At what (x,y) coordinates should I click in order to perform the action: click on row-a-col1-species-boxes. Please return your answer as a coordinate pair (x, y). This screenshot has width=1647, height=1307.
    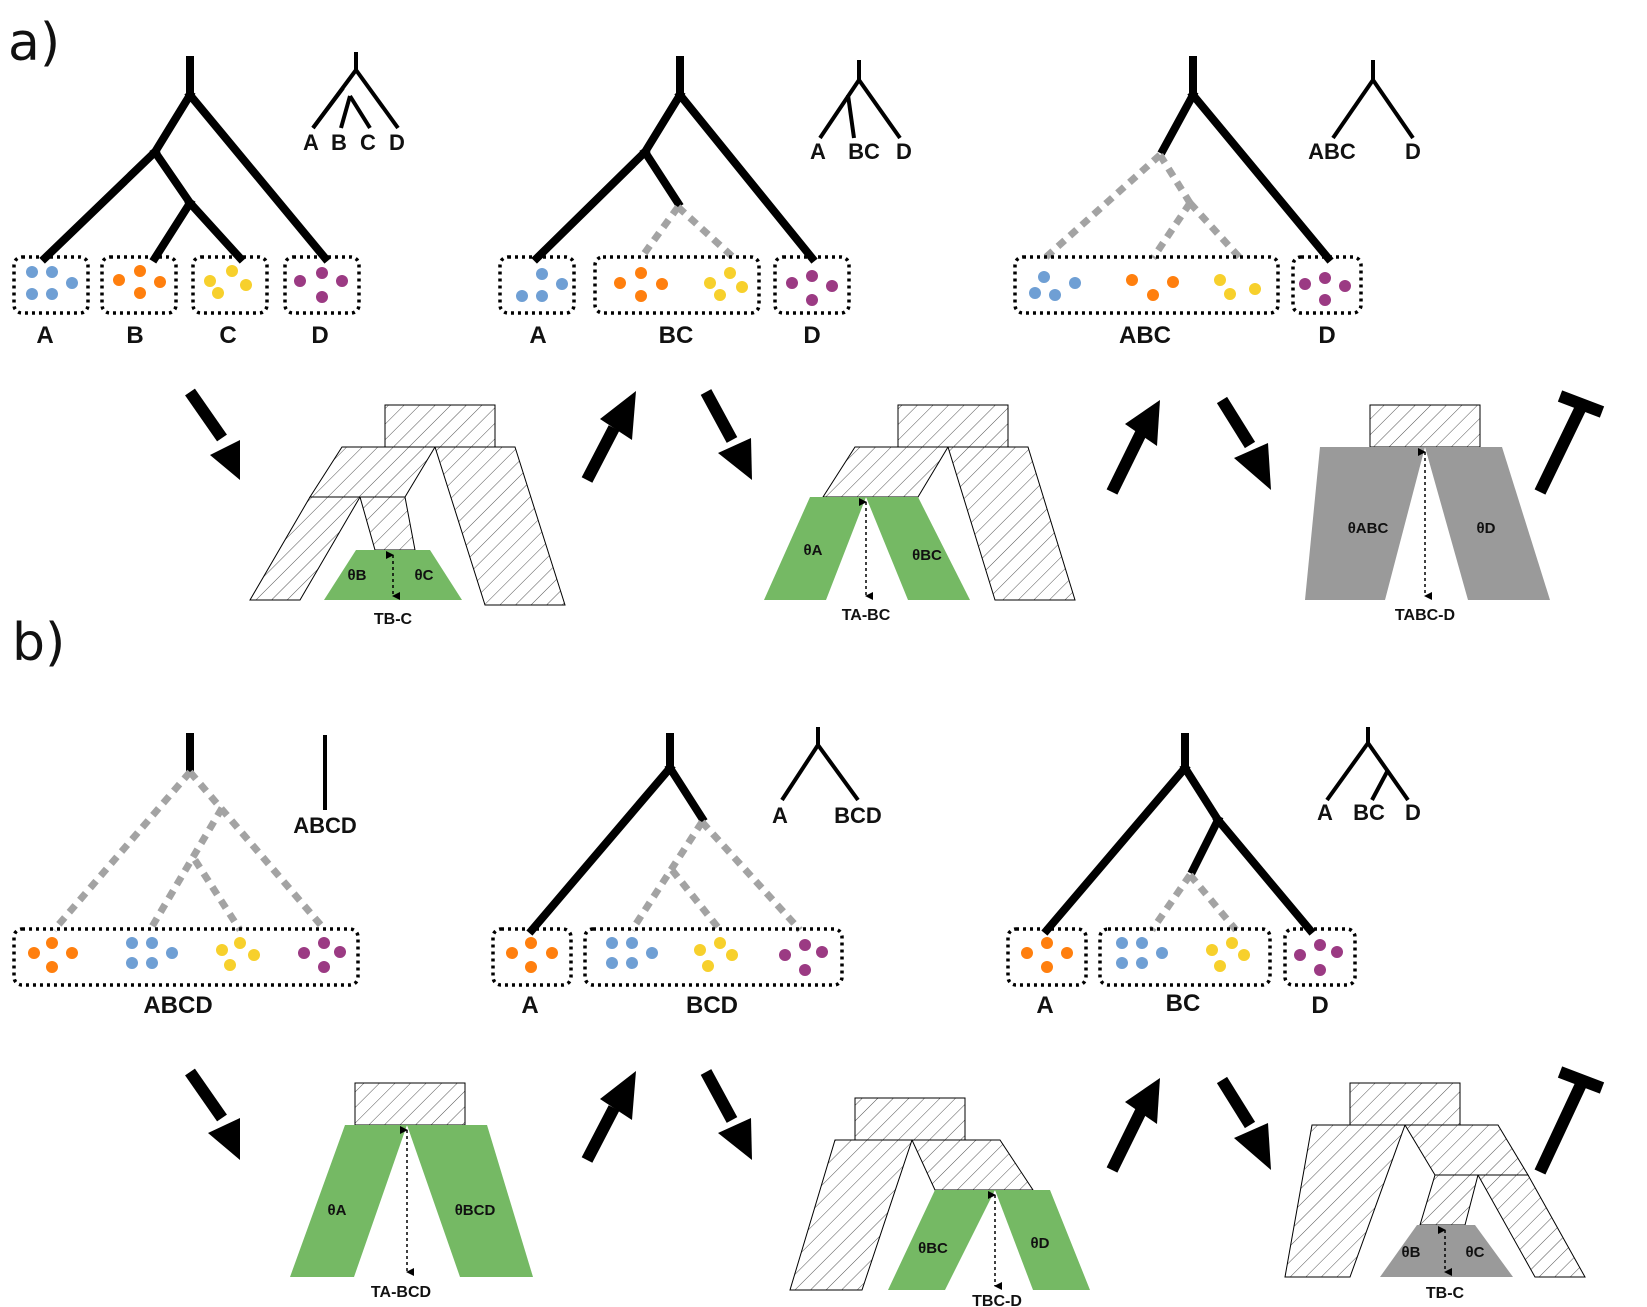
    Looking at the image, I should click on (186, 285).